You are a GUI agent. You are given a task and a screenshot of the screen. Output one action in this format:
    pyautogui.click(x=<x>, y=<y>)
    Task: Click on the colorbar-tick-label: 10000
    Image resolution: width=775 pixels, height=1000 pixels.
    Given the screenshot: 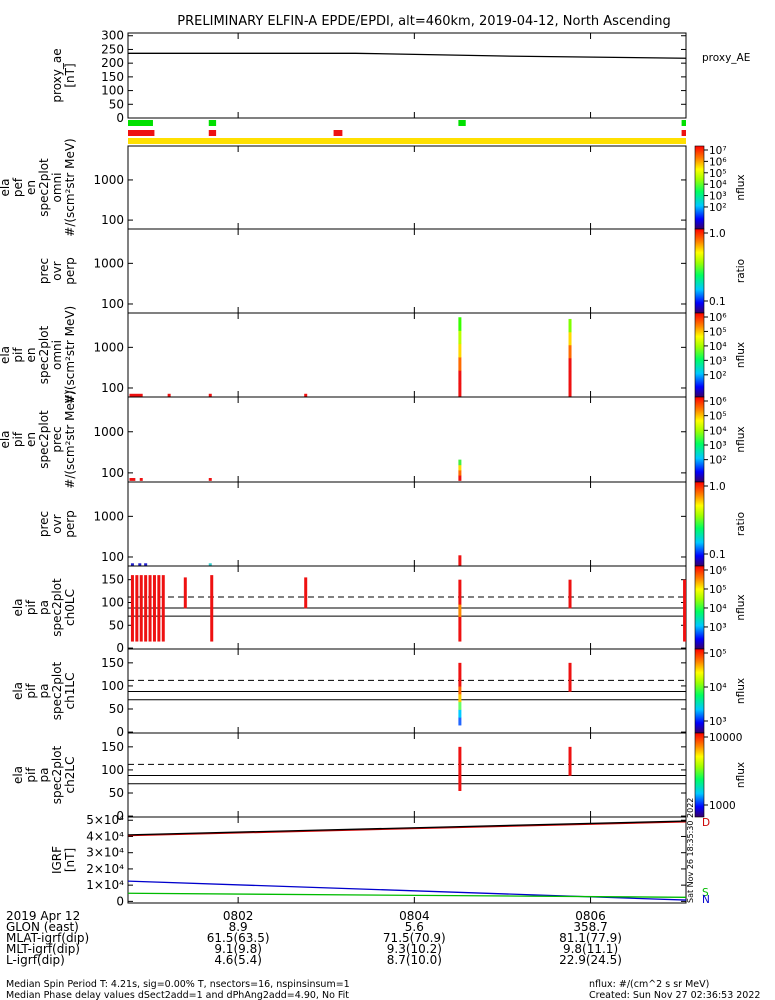 What is the action you would take?
    pyautogui.click(x=725, y=738)
    